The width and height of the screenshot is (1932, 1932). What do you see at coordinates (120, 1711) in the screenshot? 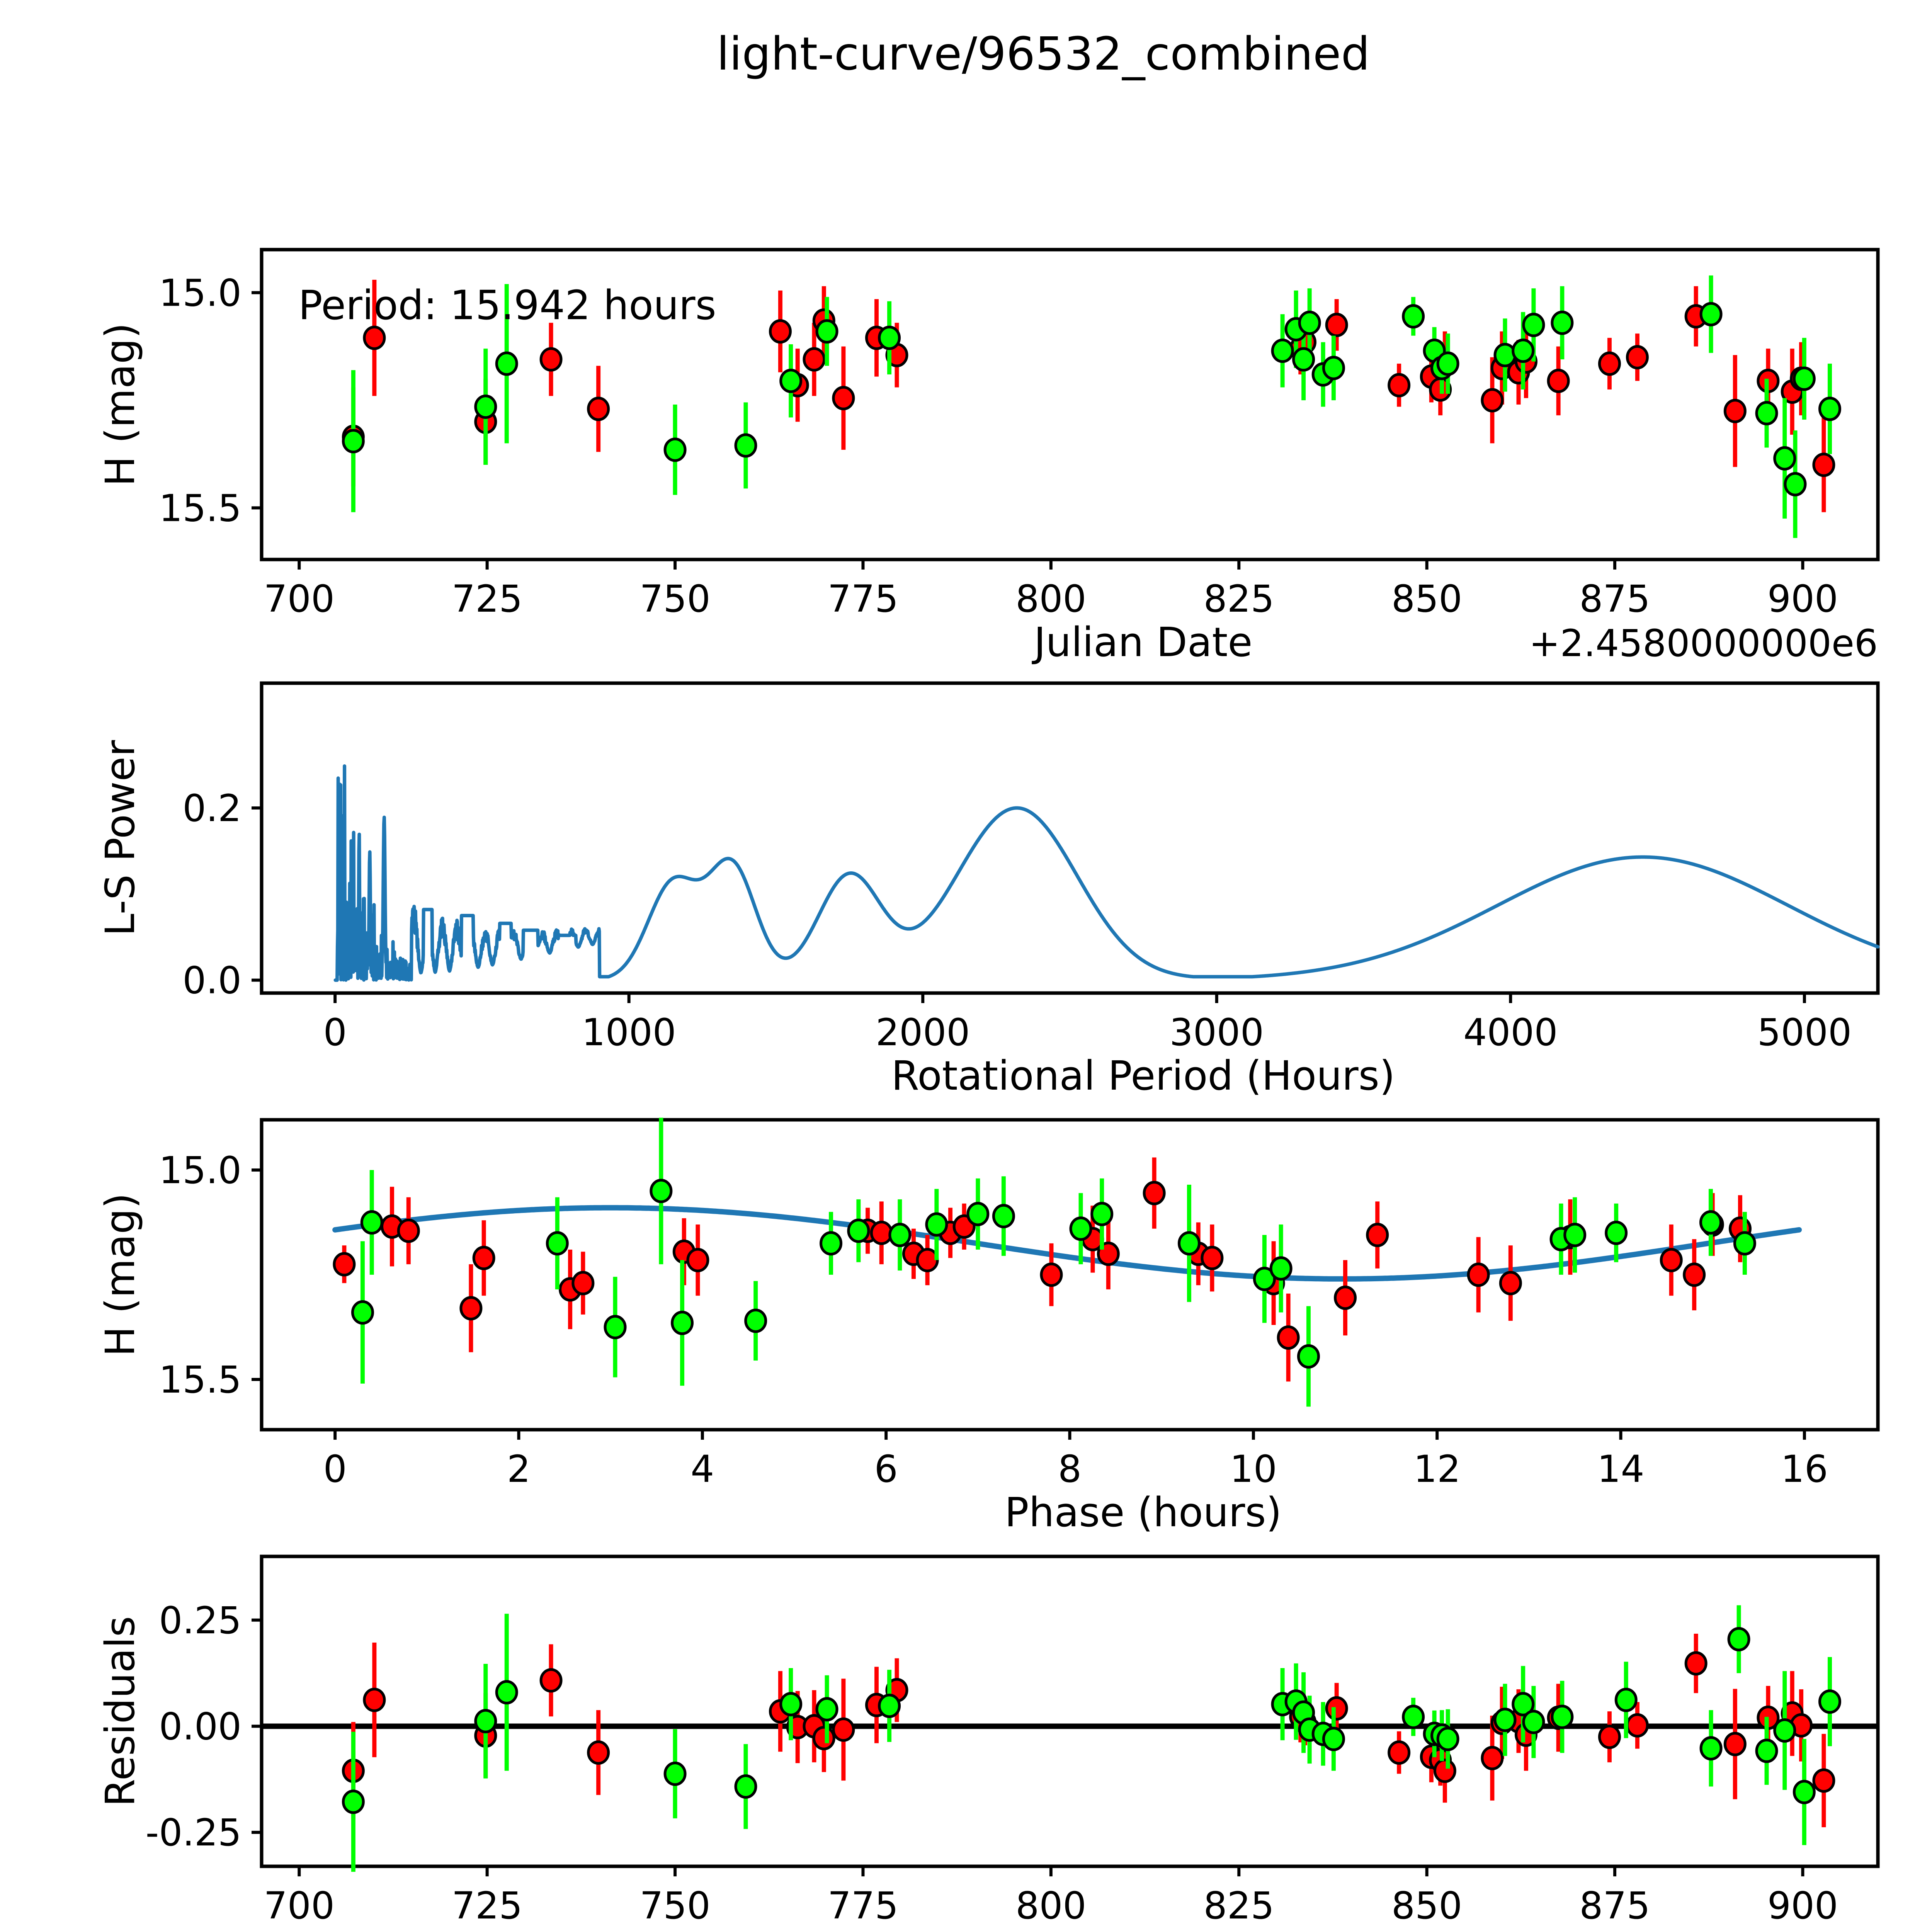
I see `y-axis-label: Residuals` at bounding box center [120, 1711].